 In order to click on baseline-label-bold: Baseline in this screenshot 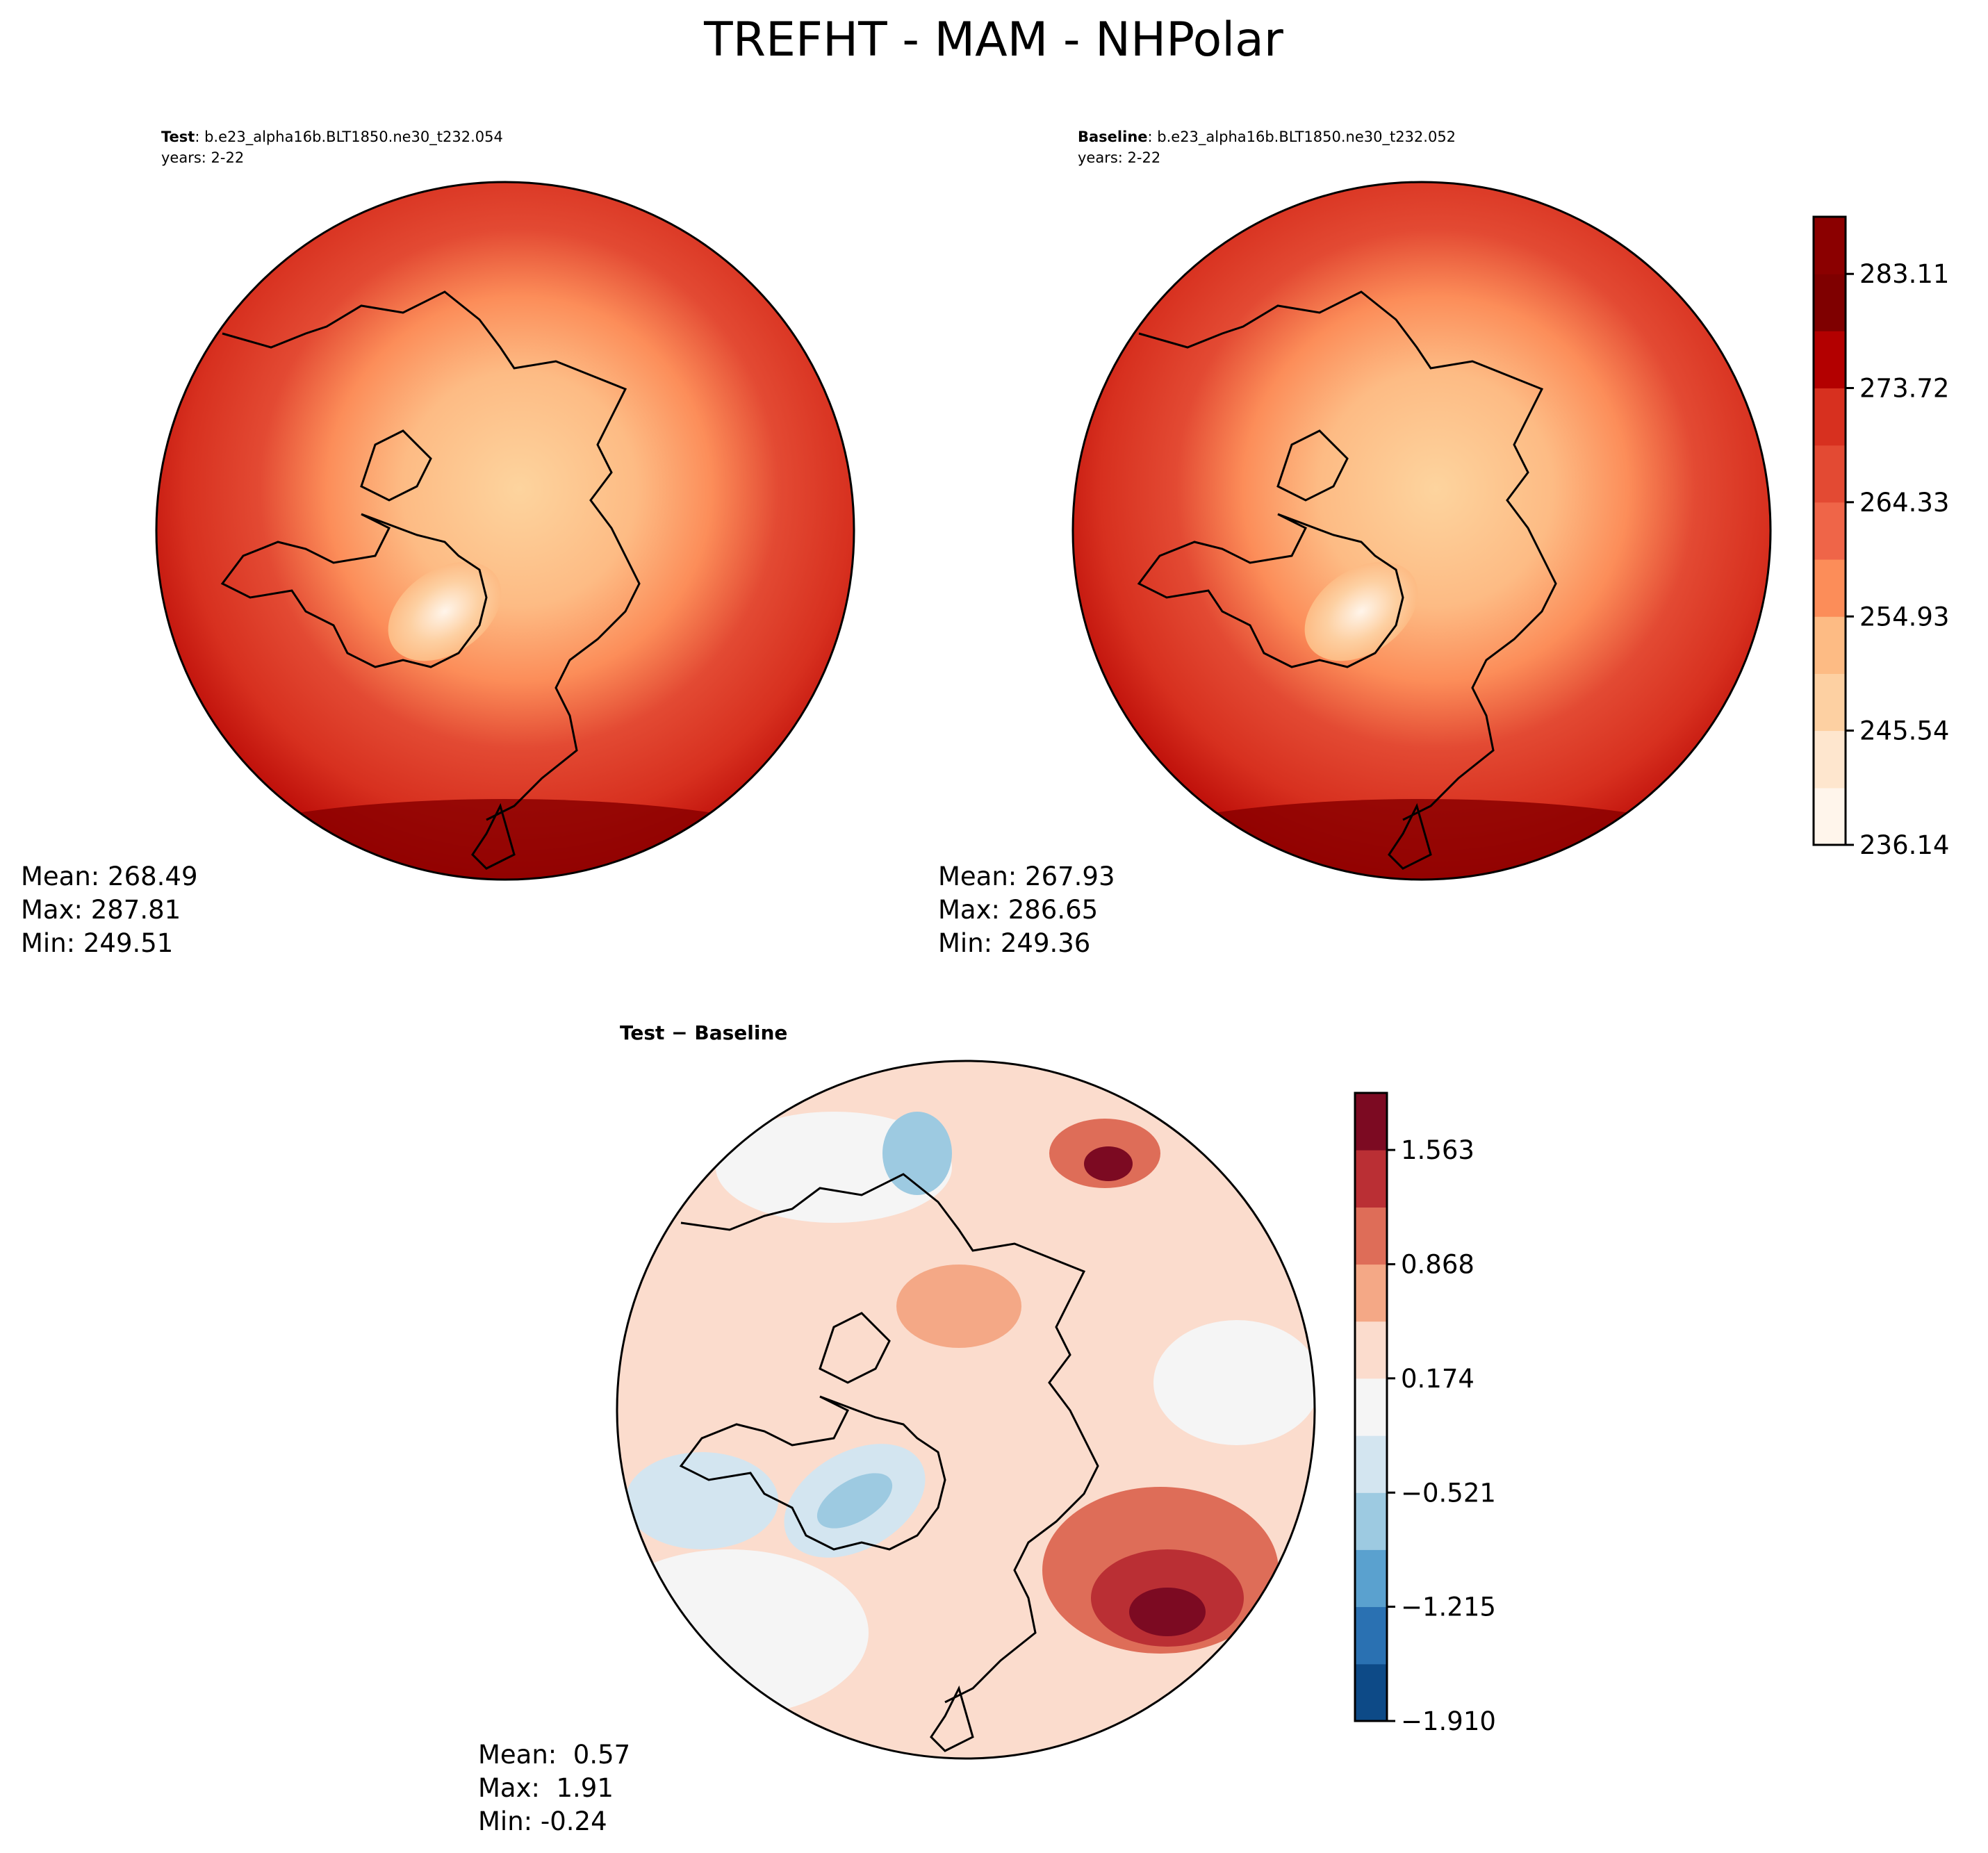, I will do `click(1113, 137)`.